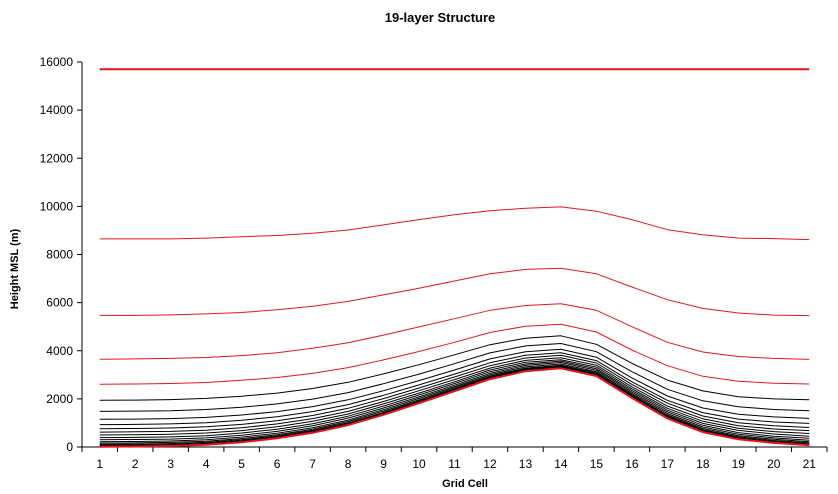 This screenshot has width=838, height=494. I want to click on x-tick-label: 13, so click(526, 464).